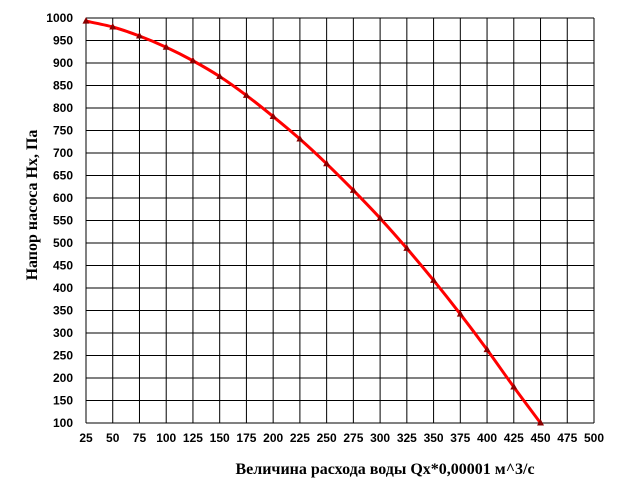 The image size is (619, 495). What do you see at coordinates (63, 221) in the screenshot?
I see `y-tick-label: 550` at bounding box center [63, 221].